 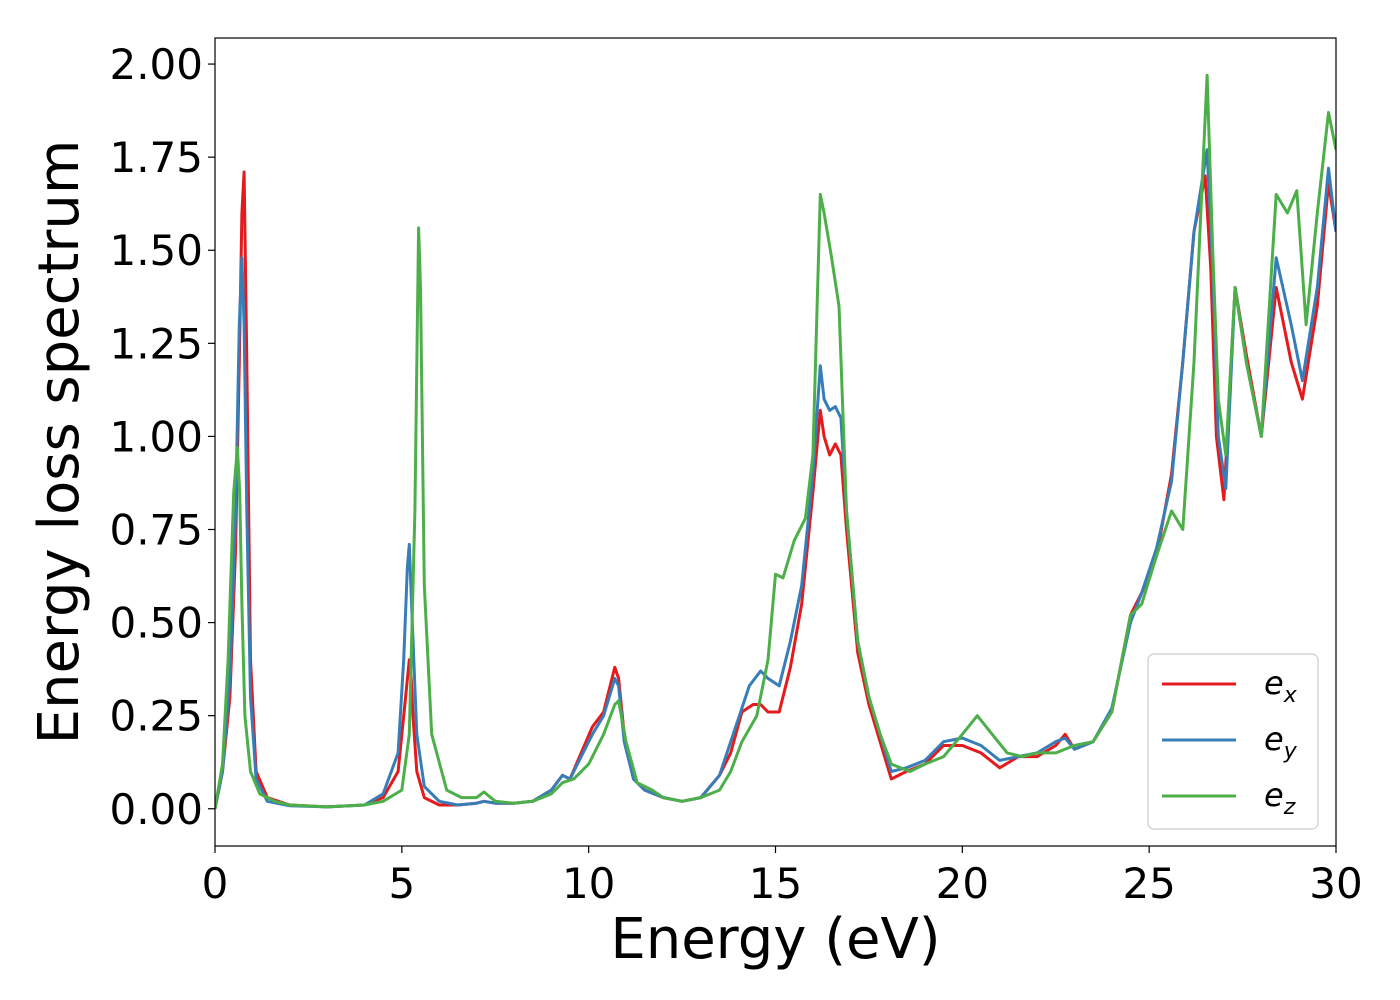 What do you see at coordinates (775, 883) in the screenshot?
I see `x-tick-label: 15` at bounding box center [775, 883].